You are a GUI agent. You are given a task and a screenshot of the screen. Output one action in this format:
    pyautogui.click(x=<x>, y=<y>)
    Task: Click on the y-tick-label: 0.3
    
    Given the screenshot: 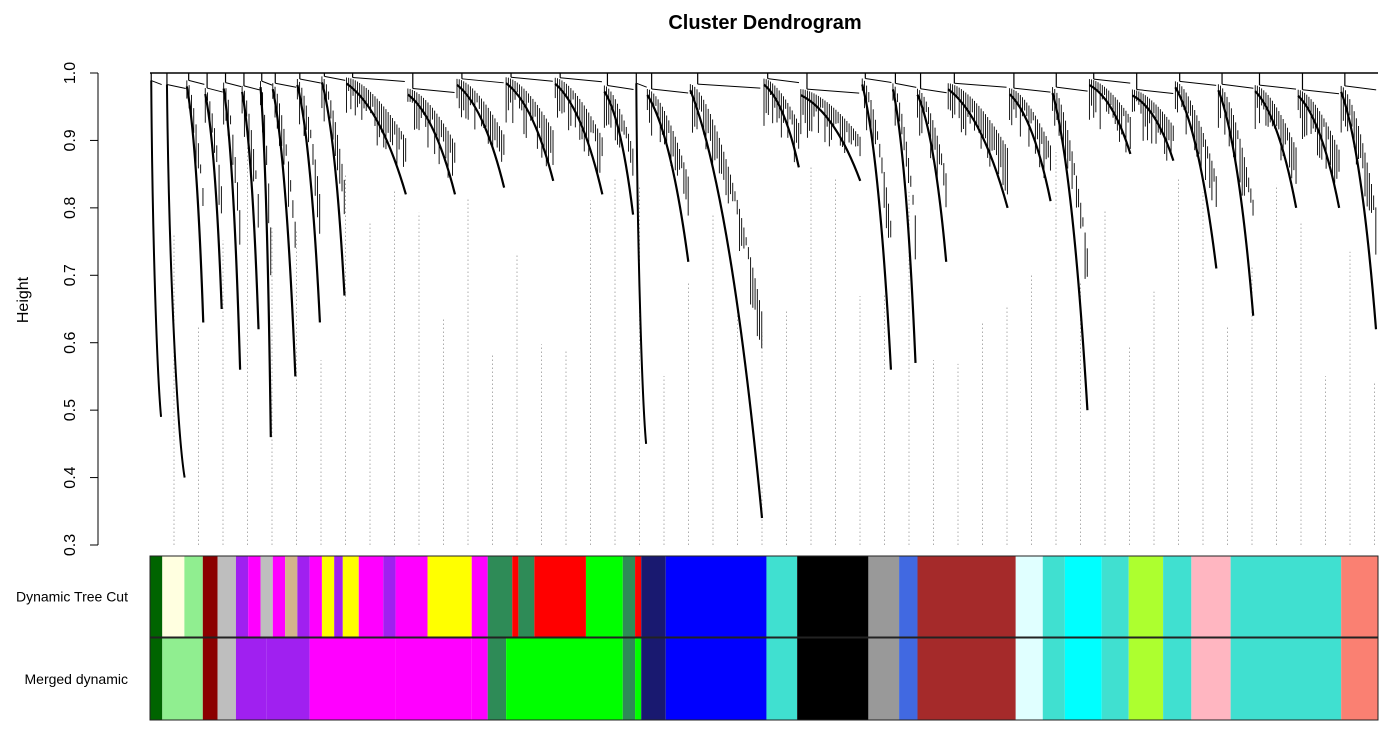 What is the action you would take?
    pyautogui.click(x=70, y=545)
    